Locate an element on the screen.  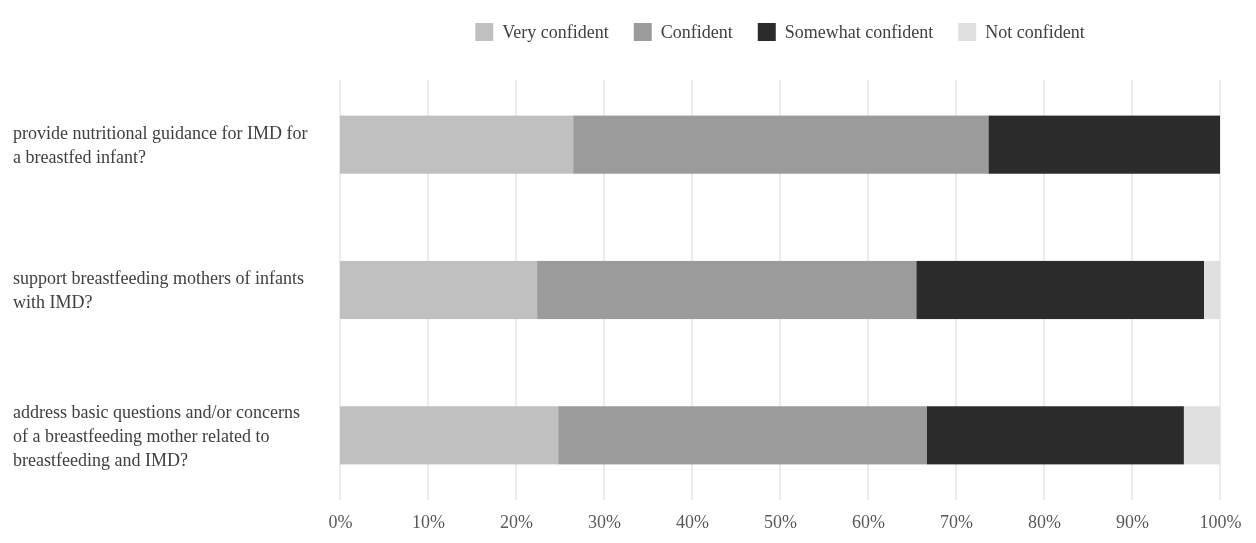
x-tick-label: 70% is located at coordinates (956, 521).